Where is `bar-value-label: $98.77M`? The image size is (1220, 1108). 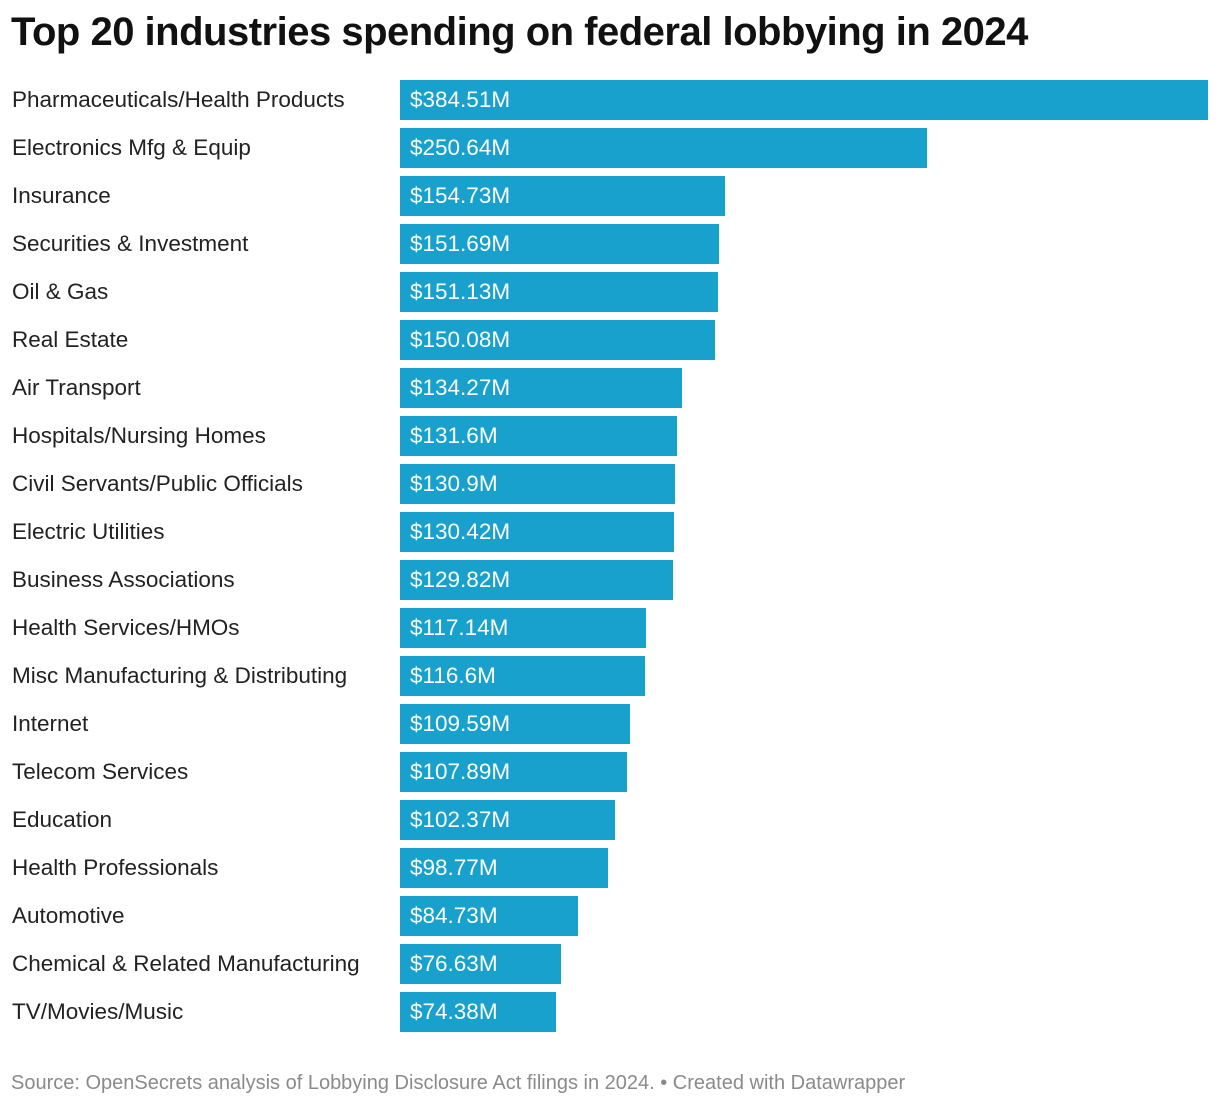
bar-value-label: $98.77M is located at coordinates (454, 867).